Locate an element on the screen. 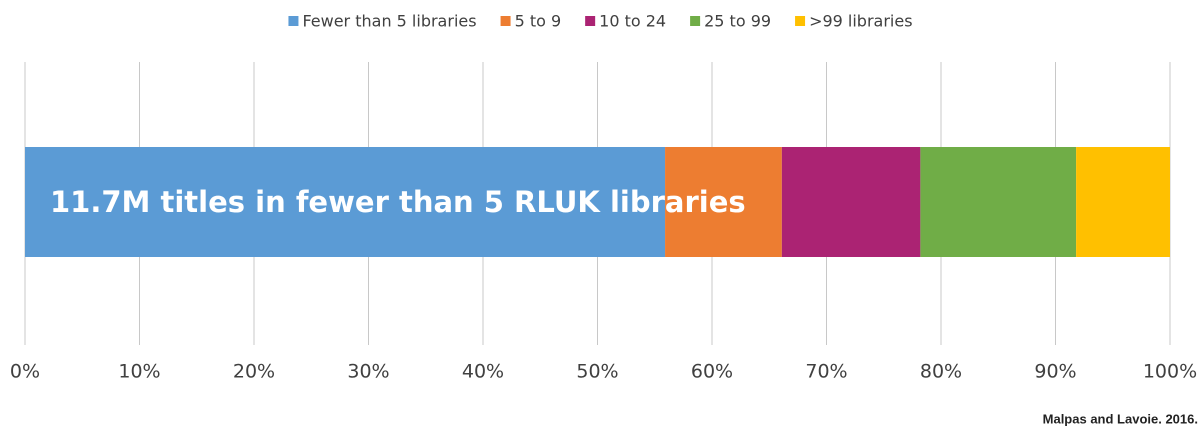 This screenshot has height=429, width=1201. legend-label: 5 to 9 is located at coordinates (538, 21).